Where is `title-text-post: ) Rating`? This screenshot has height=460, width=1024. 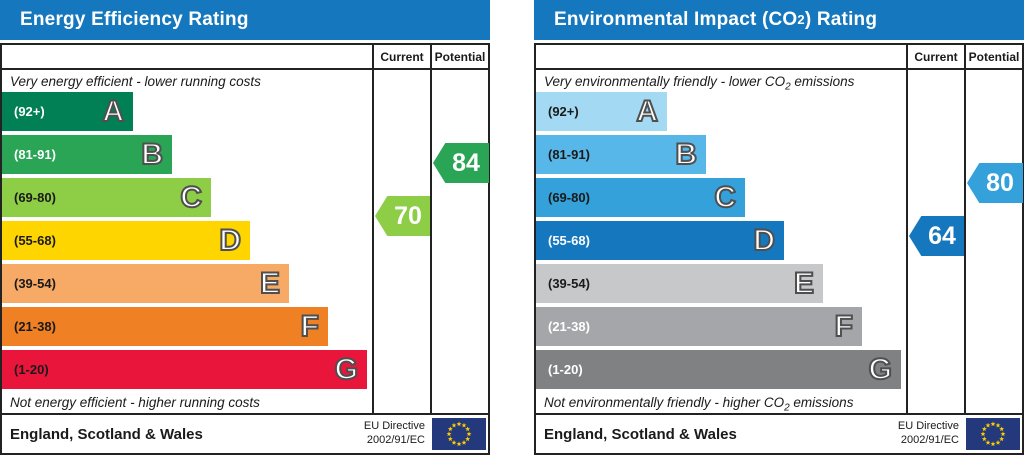
title-text-post: ) Rating is located at coordinates (841, 19).